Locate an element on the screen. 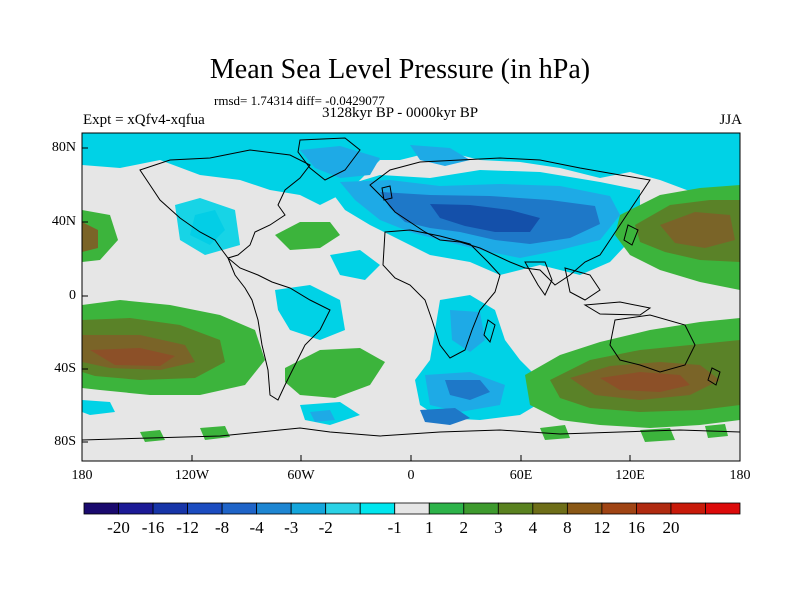 This screenshot has width=800, height=600. period-label: 3128kyr BP - 0000kyr BP is located at coordinates (400, 113).